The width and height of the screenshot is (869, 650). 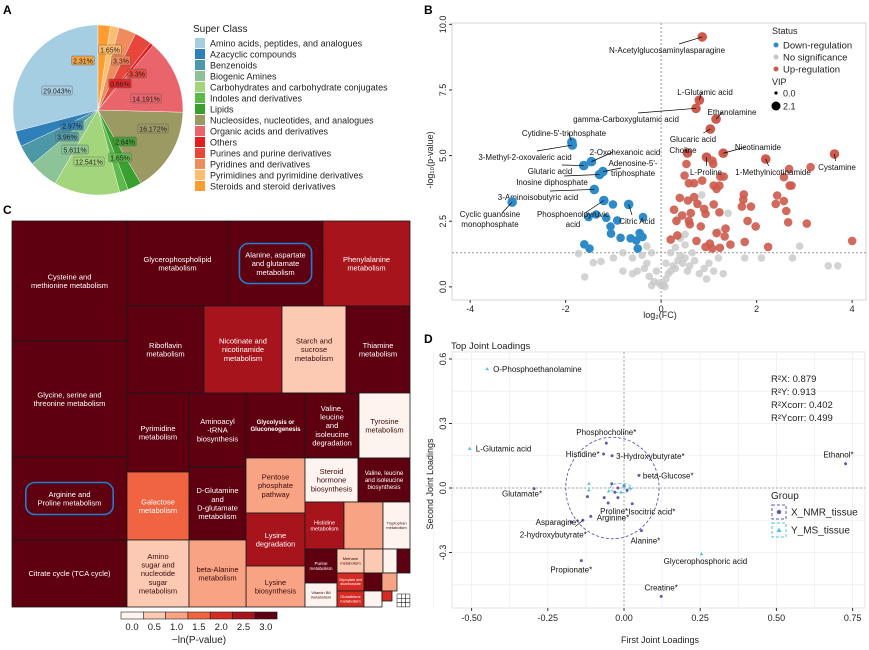 I want to click on pathway-label: Cysteine and methionine metabolism, so click(x=69, y=281).